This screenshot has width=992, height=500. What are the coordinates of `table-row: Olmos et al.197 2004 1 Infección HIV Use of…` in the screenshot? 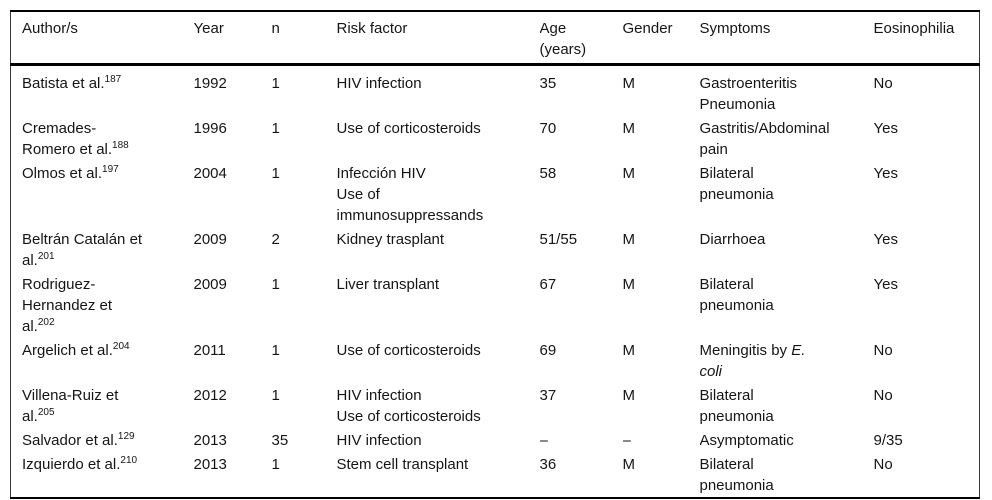 It's located at (495, 194).